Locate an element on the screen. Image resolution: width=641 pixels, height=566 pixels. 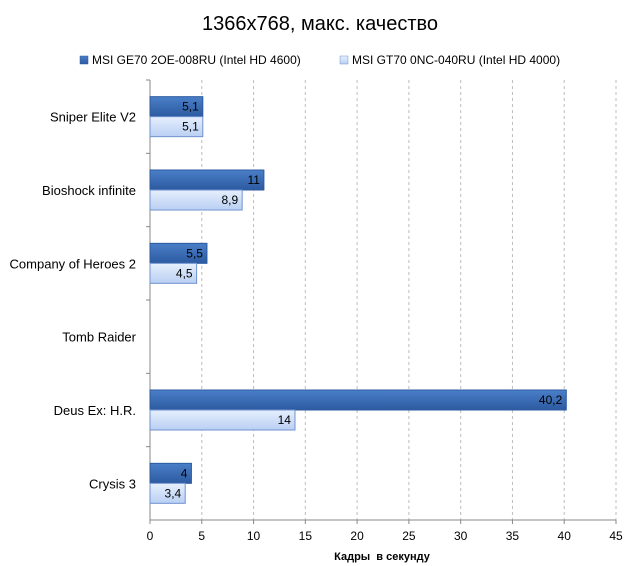
x-tick-label: 10 is located at coordinates (254, 536).